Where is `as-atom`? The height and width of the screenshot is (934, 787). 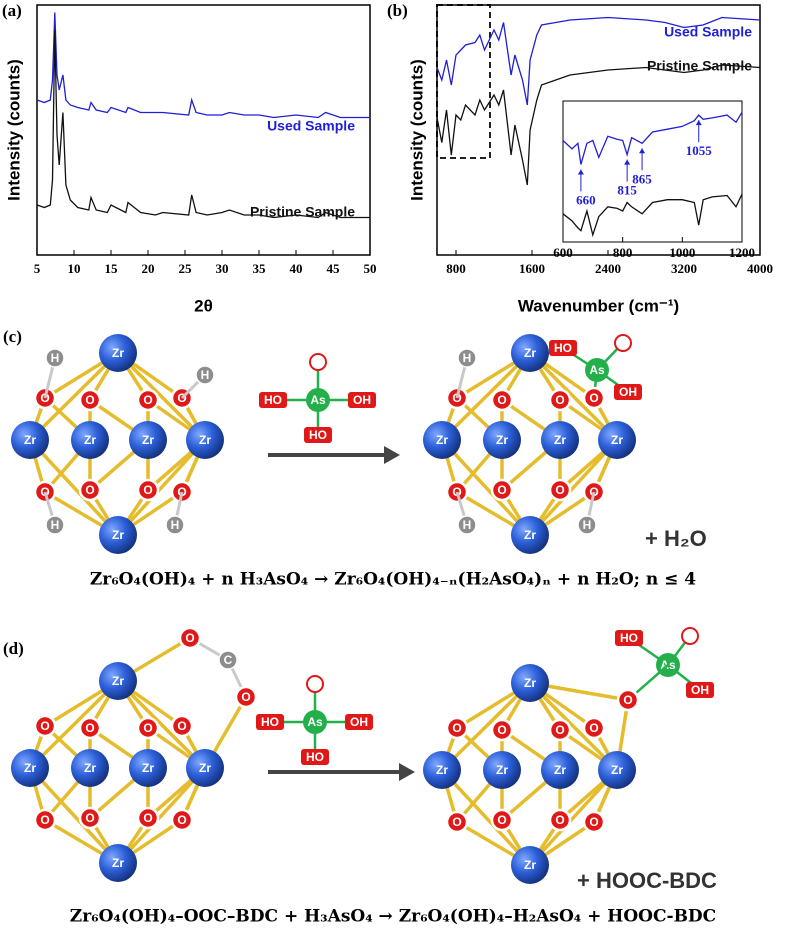
as-atom is located at coordinates (318, 400).